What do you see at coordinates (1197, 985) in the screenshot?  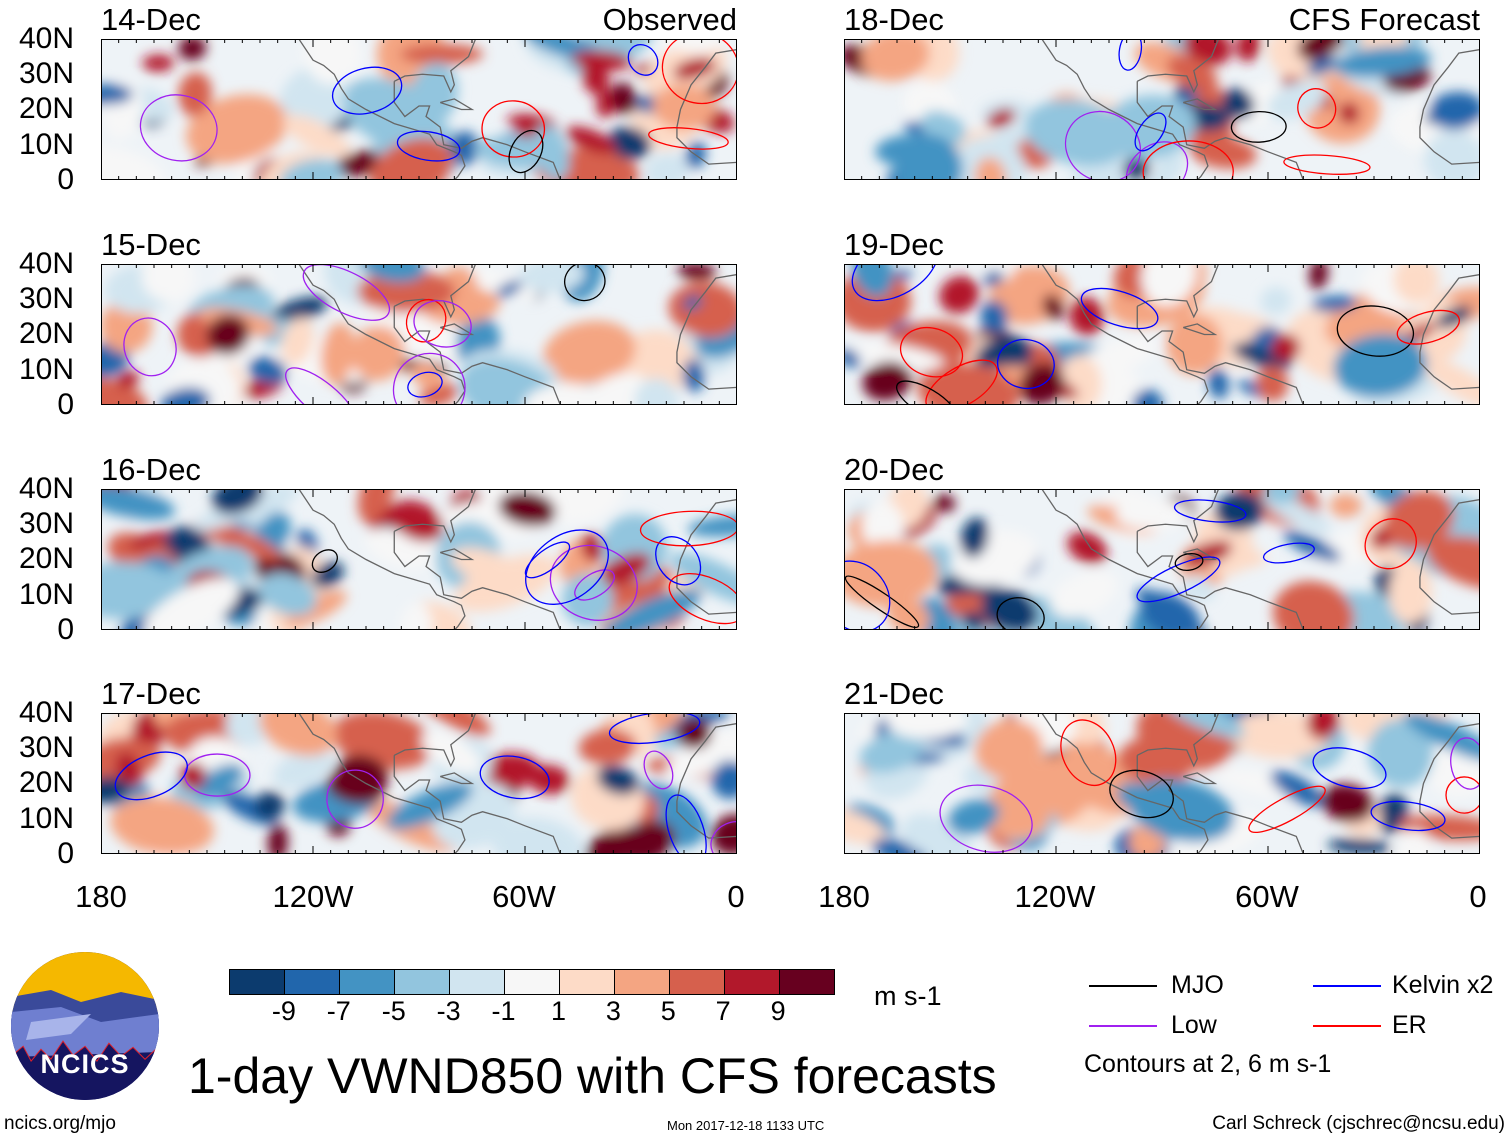 I see `legend-mjo-label: MJO` at bounding box center [1197, 985].